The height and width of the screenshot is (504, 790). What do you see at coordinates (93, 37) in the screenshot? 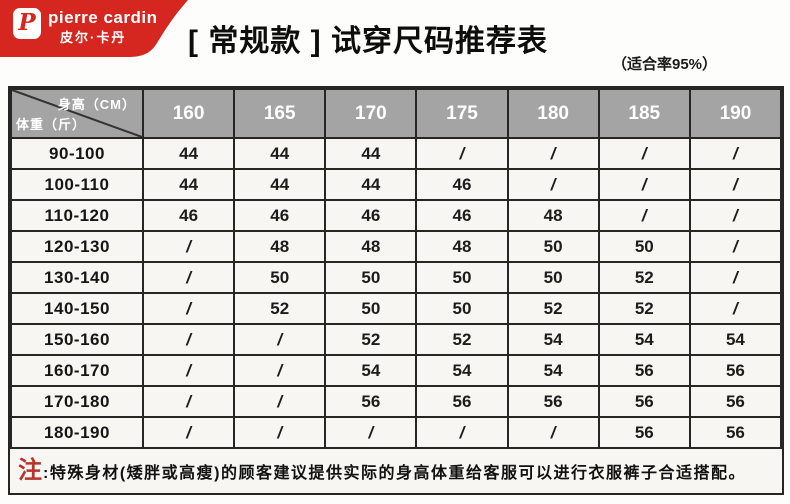
I see `brand-name-cn: 皮尔·卡丹` at bounding box center [93, 37].